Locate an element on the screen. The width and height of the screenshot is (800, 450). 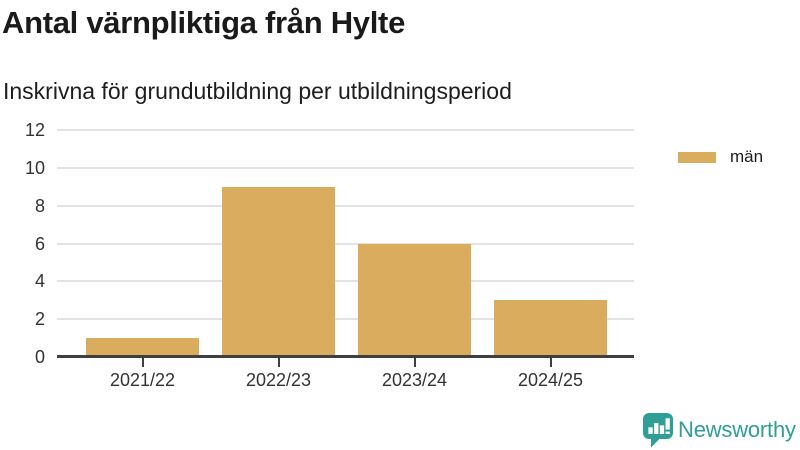
x-axis: 2021/22 2022/23 2023/24 2024/25 is located at coordinates (345, 379).